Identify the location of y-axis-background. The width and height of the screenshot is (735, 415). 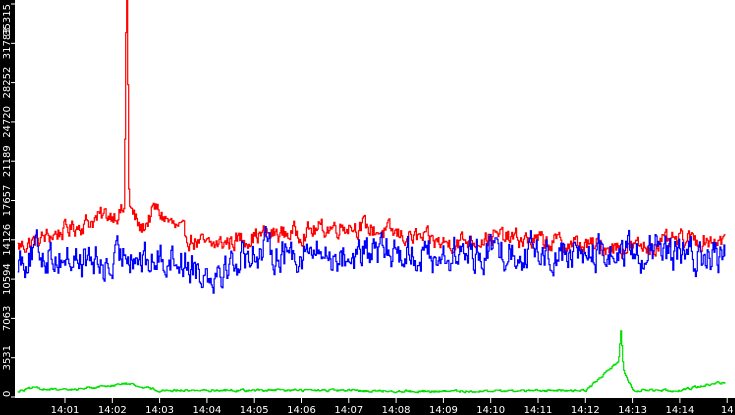
(7, 207).